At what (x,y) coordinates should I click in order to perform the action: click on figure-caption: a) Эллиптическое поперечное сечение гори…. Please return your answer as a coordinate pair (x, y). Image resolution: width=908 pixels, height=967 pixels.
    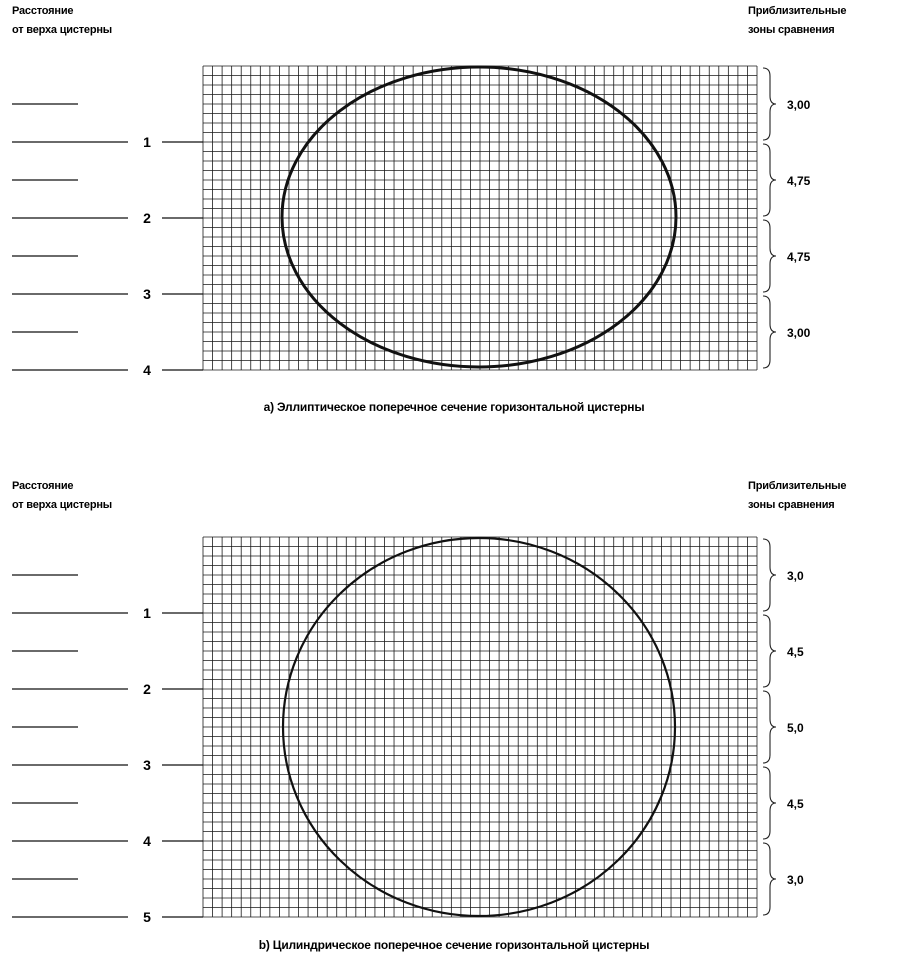
    Looking at the image, I should click on (454, 407).